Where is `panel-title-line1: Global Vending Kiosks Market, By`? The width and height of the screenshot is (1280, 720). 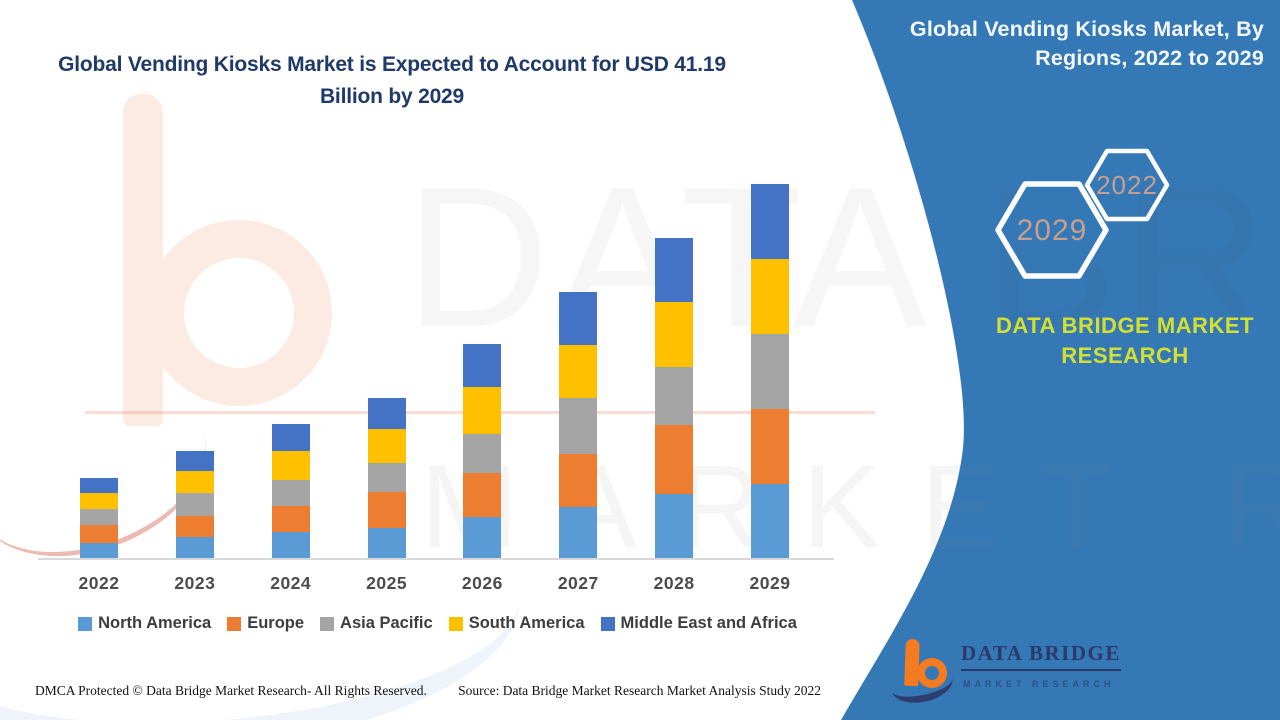 panel-title-line1: Global Vending Kiosks Market, By is located at coordinates (1086, 29).